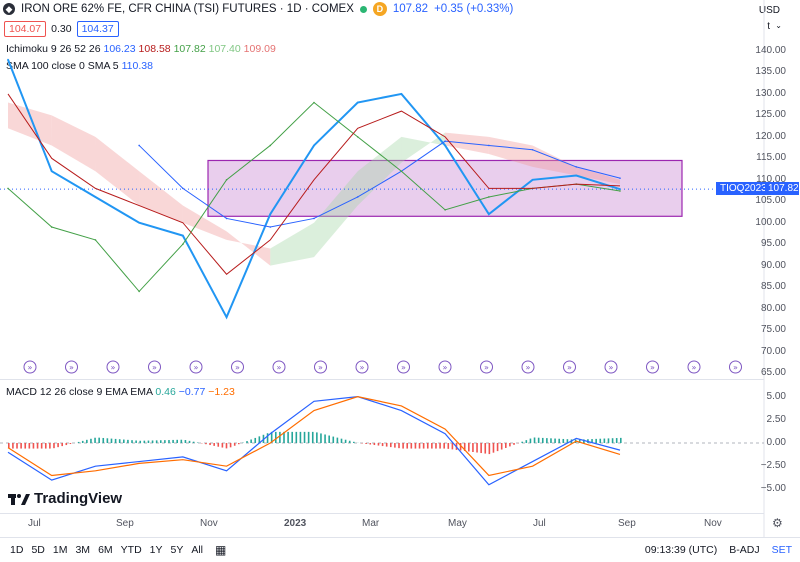  Describe the element at coordinates (777, 523) in the screenshot. I see `settings-gear-icon: ⚙` at that location.